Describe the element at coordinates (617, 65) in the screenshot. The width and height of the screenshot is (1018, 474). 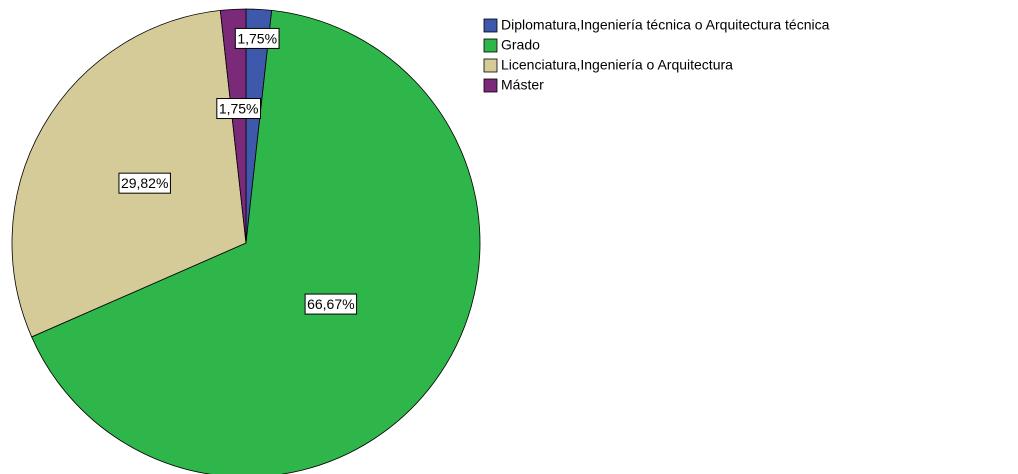
I see `legend-label: Licenciatura,Ingeniería o Arquitectura` at that location.